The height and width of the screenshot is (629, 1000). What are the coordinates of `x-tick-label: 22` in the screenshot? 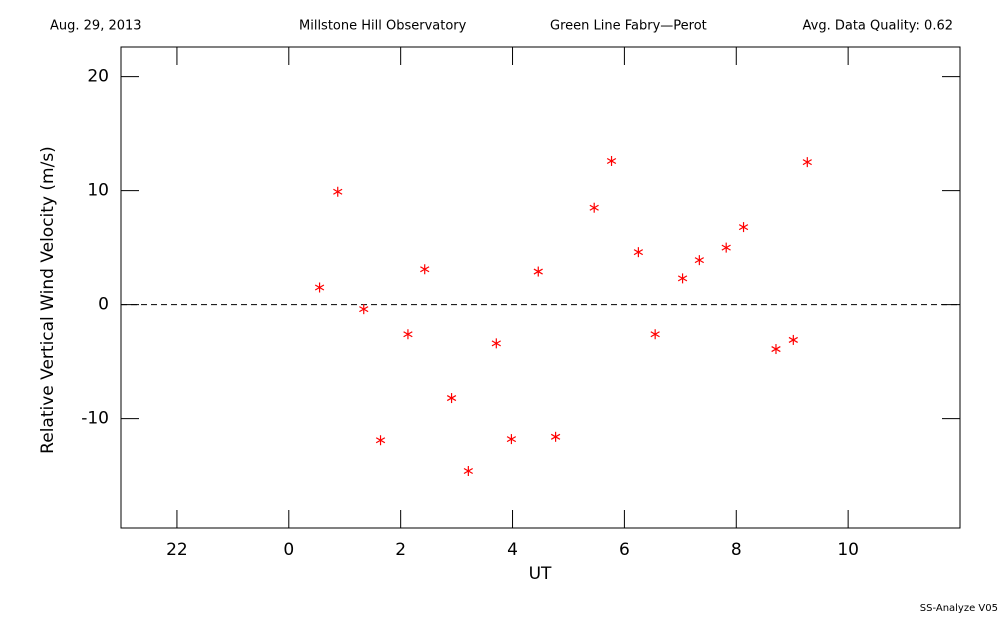 It's located at (177, 550).